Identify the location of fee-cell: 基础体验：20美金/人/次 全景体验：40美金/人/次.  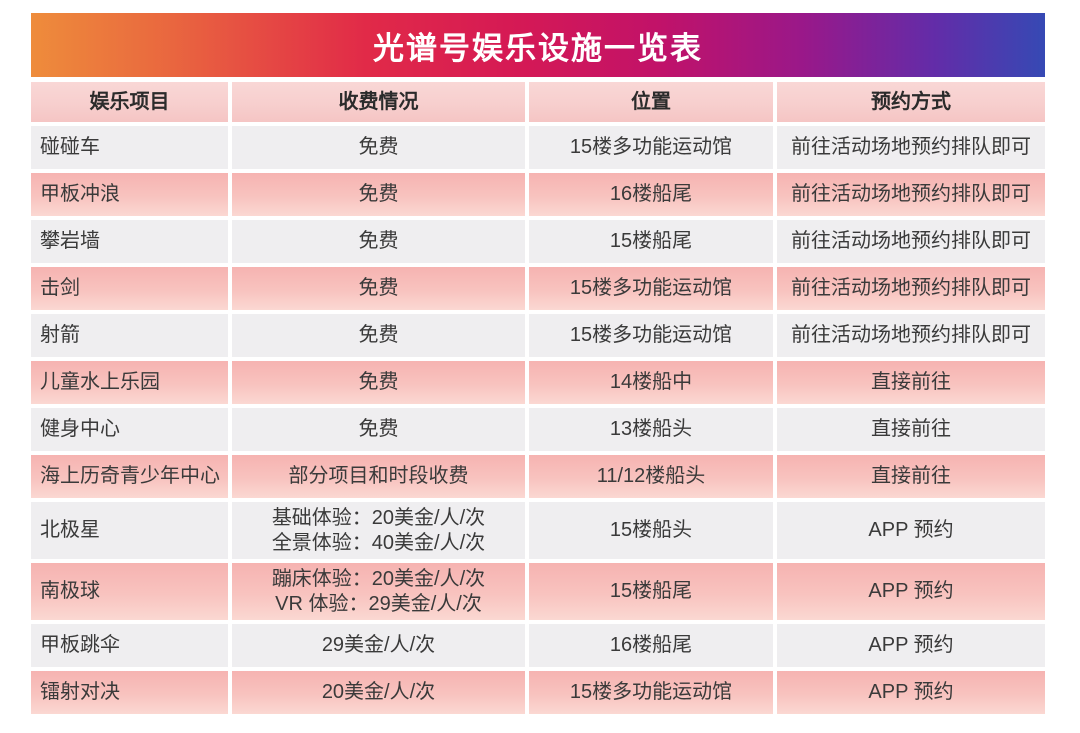
(378, 530).